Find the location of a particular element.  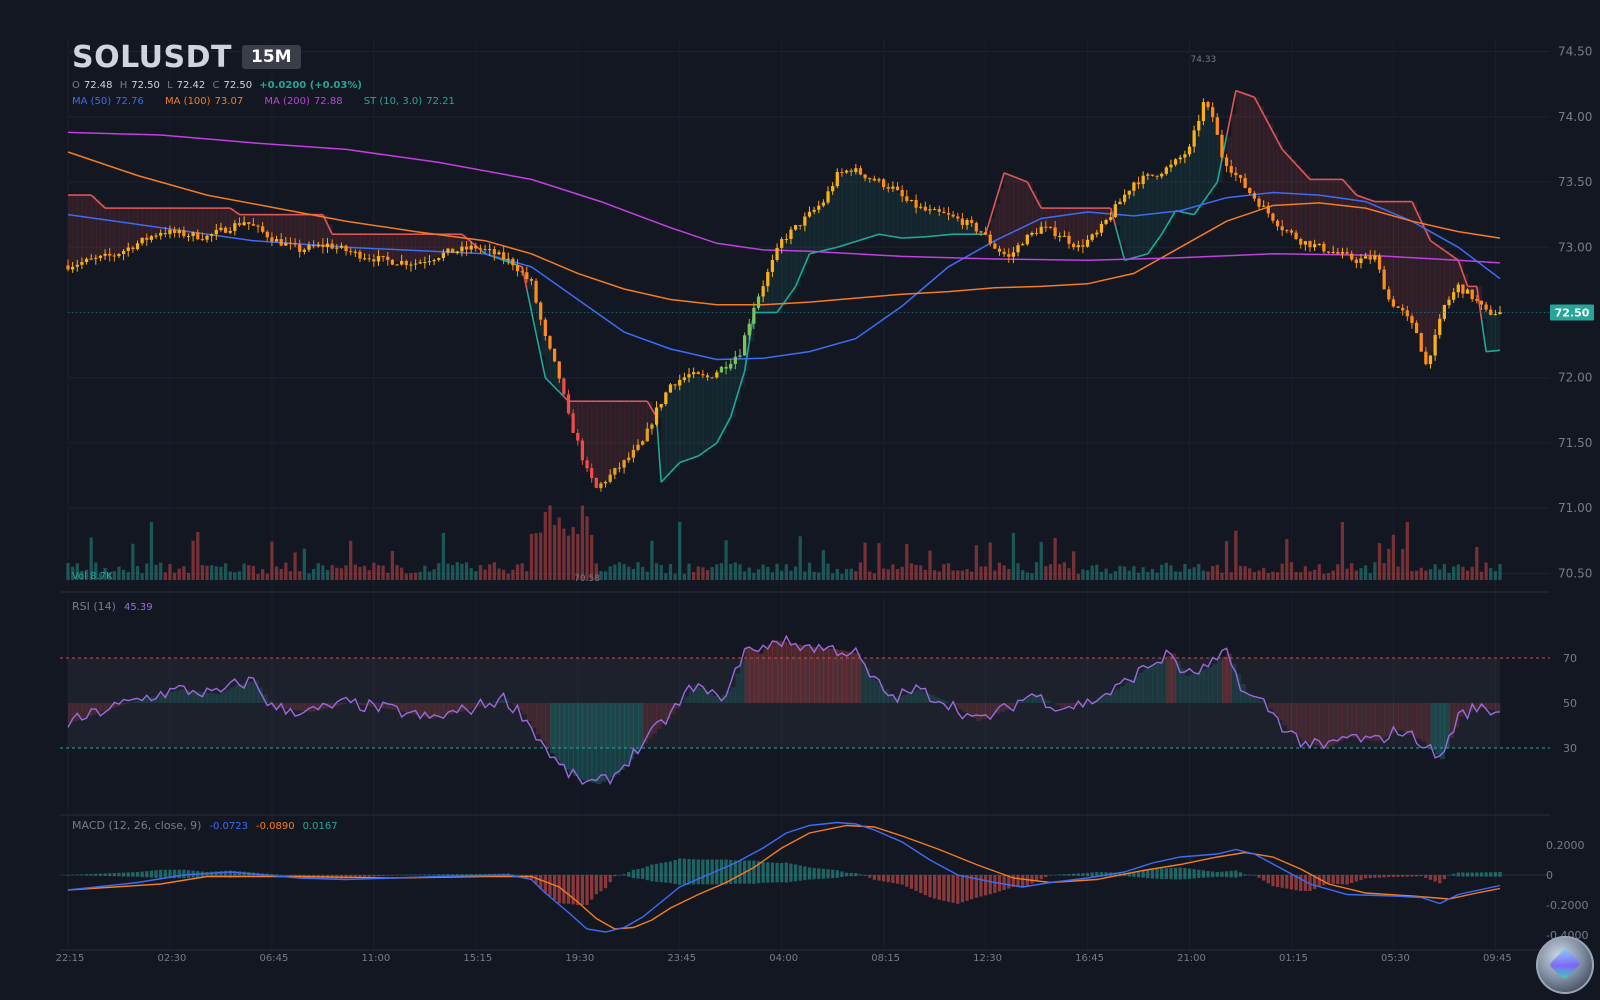

ma50-label: MA (50) is located at coordinates (92, 101).